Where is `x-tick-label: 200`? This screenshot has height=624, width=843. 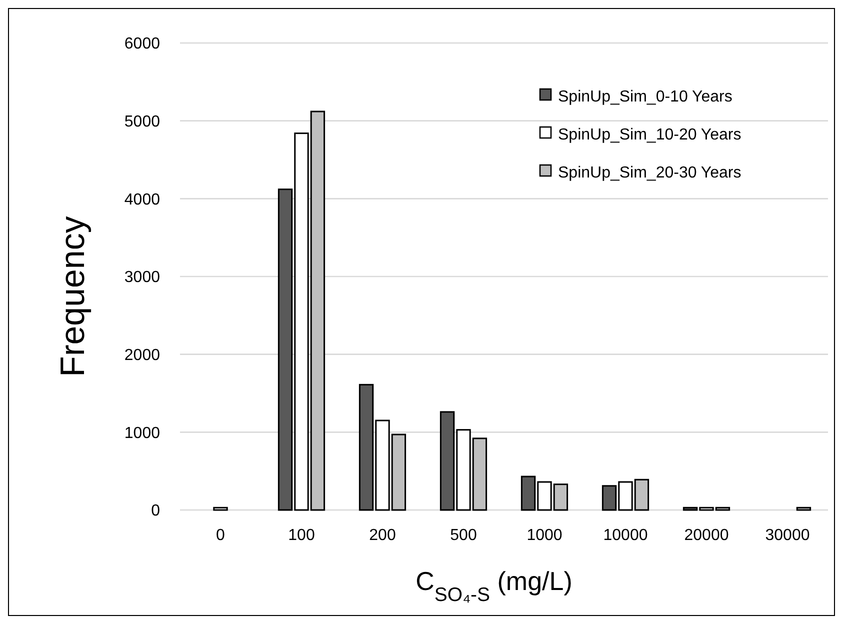
x-tick-label: 200 is located at coordinates (382, 535).